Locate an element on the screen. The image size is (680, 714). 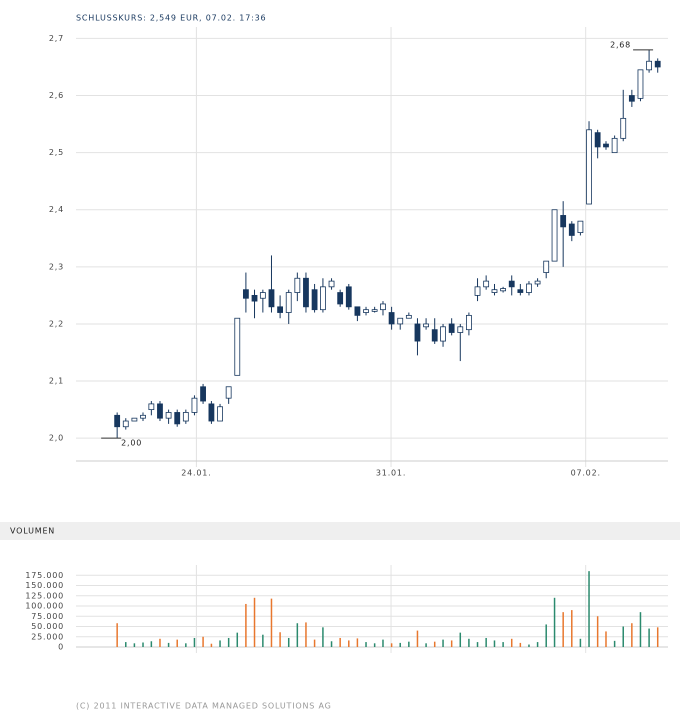
y-tick-label: 75.000 is located at coordinates (47, 616).